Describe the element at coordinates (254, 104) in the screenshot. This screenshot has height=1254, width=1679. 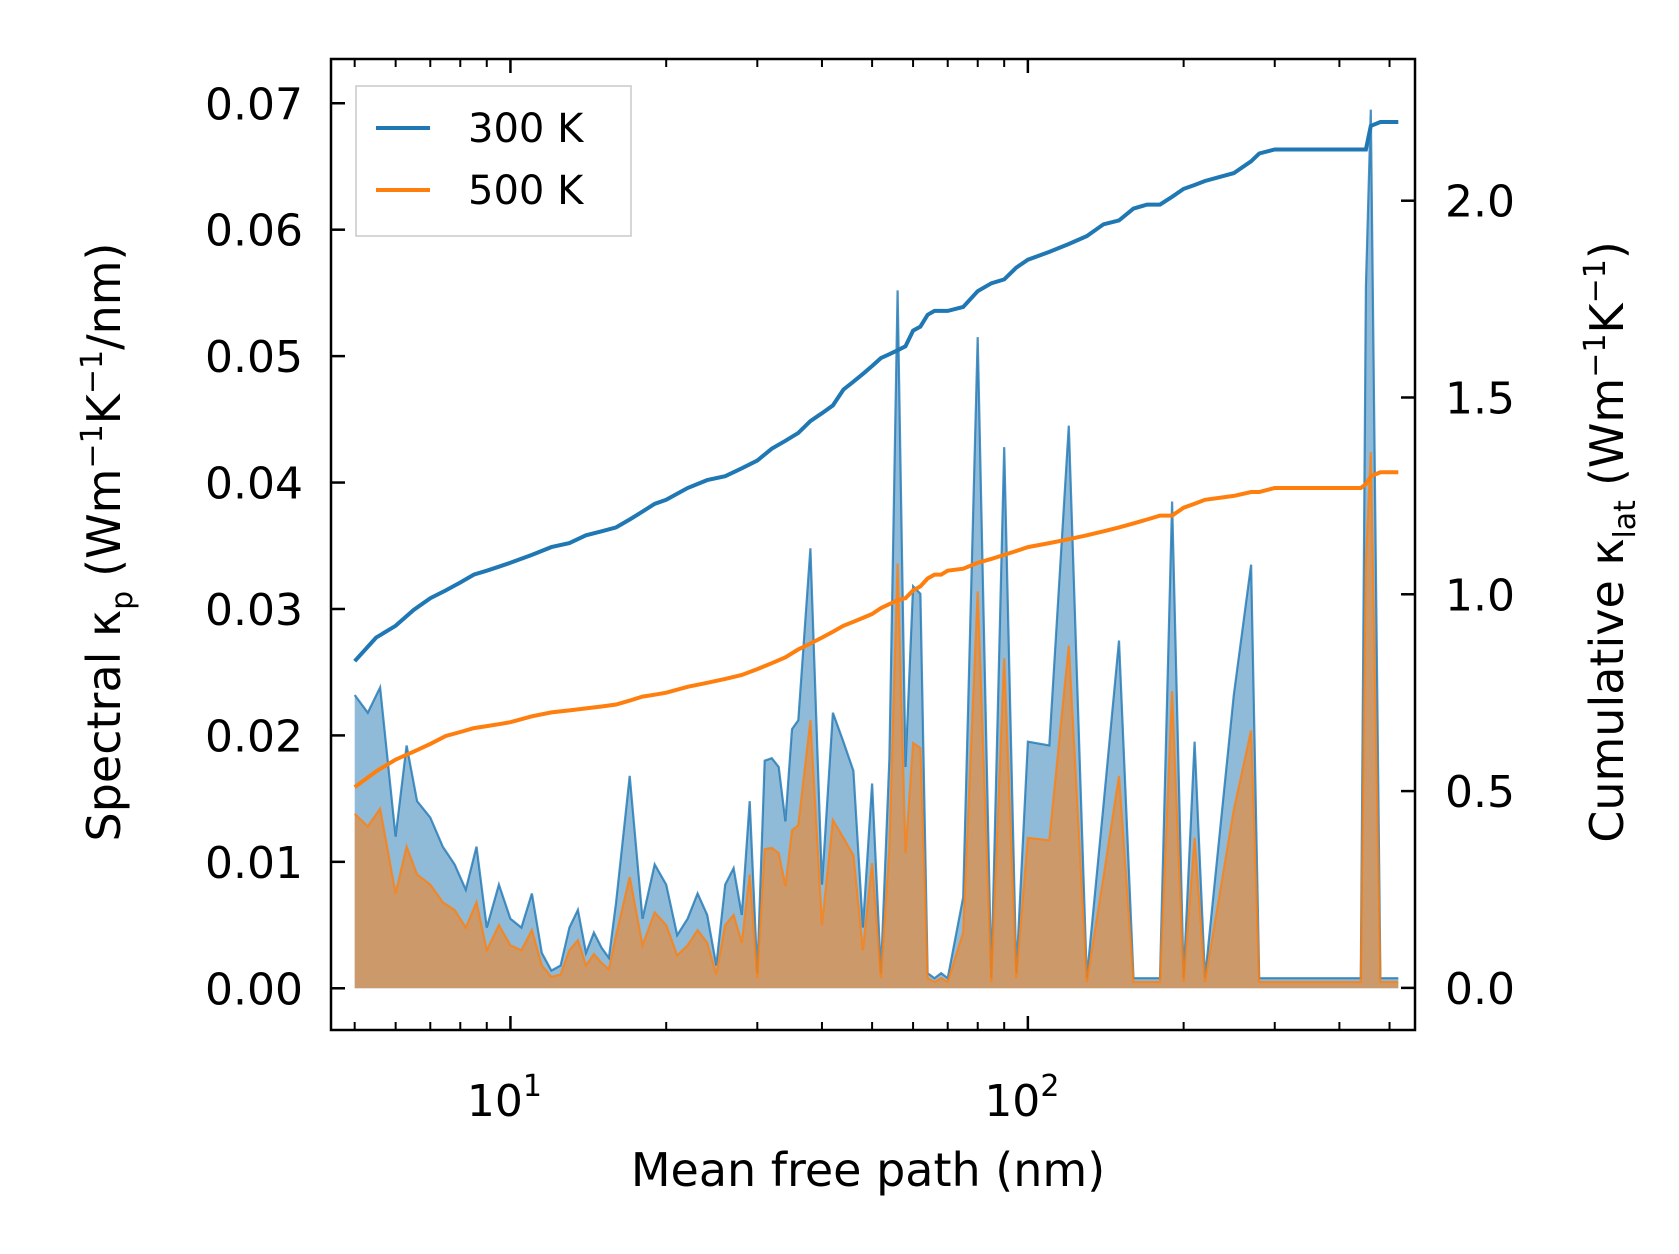
I see `y-left-tick-label: 0.07` at that location.